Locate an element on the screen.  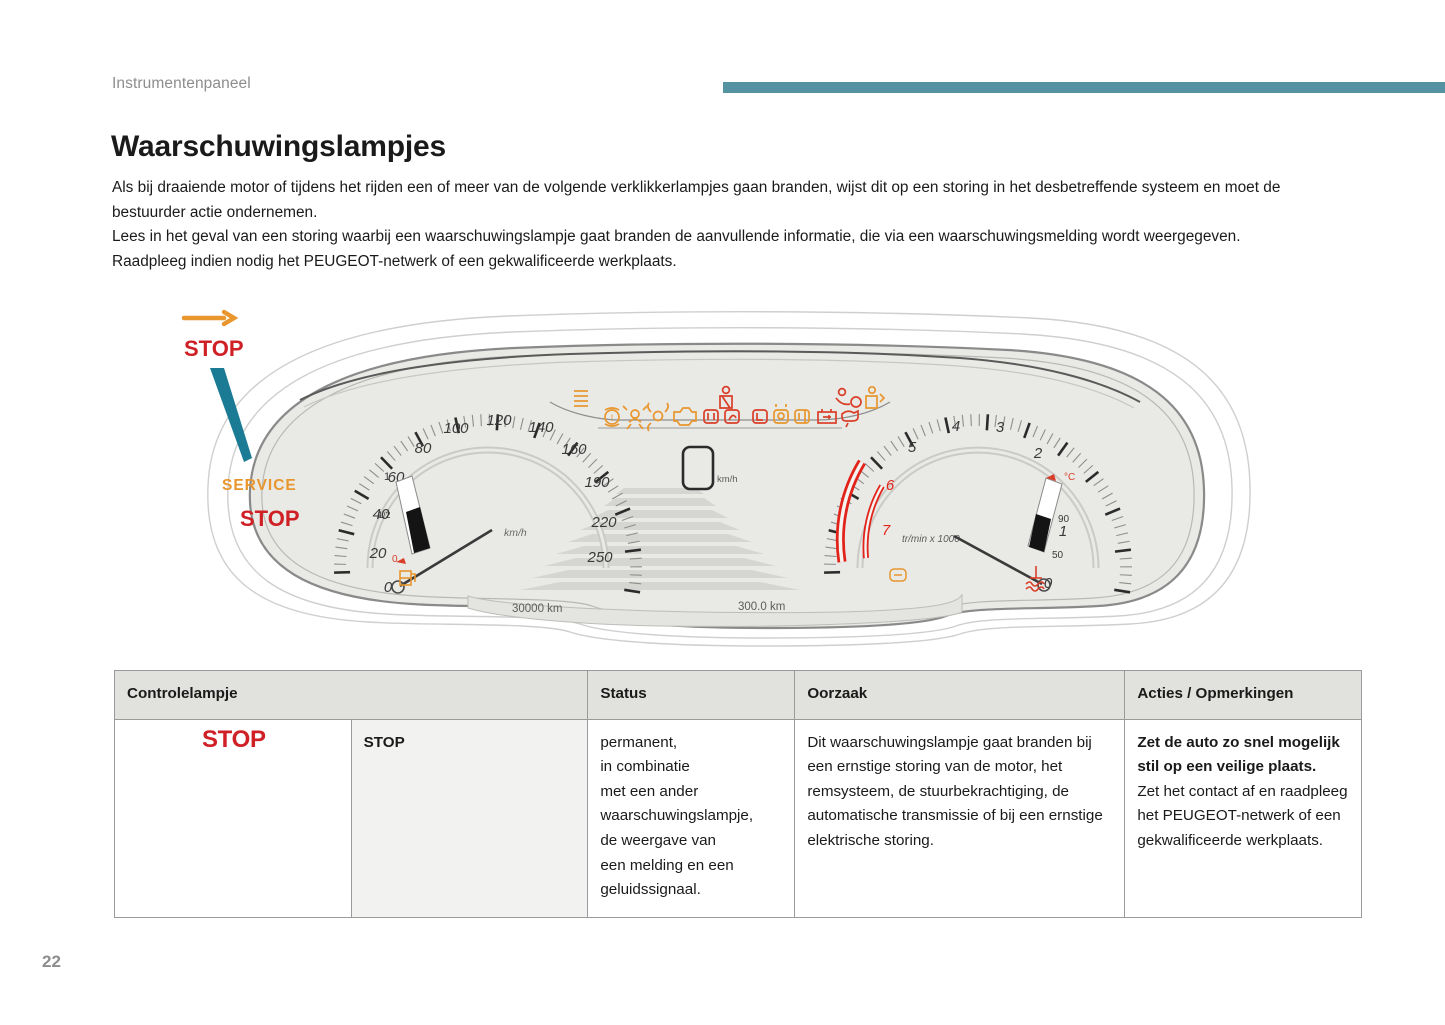
tacho-tick-2: 2 is located at coordinates (1038, 453).